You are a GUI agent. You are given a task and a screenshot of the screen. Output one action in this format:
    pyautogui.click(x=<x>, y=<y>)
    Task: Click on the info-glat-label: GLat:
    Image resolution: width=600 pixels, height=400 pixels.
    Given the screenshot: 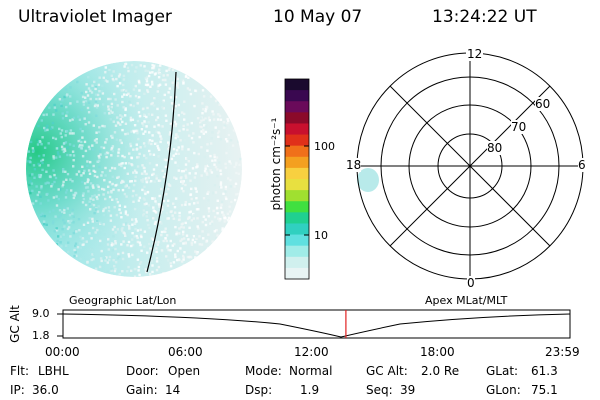 What is the action you would take?
    pyautogui.click(x=502, y=371)
    